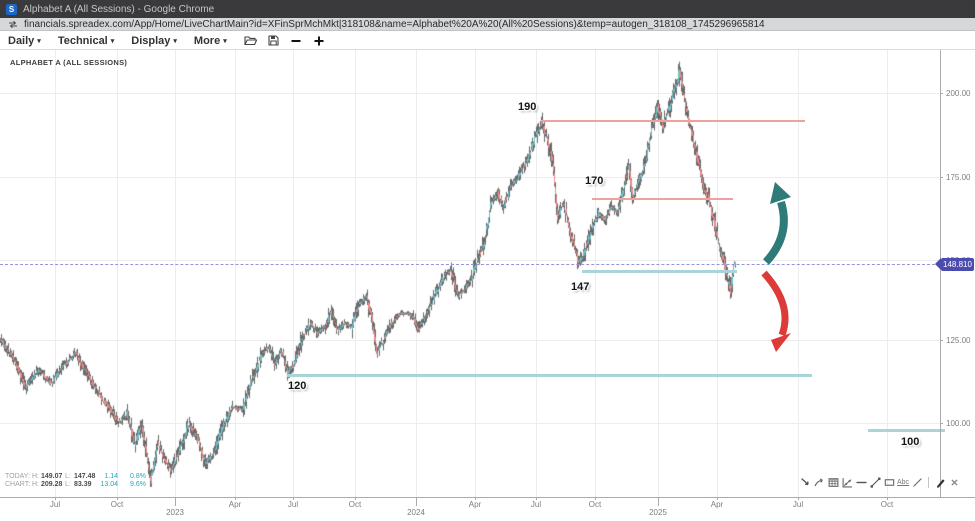 Image resolution: width=975 pixels, height=521 pixels. Describe the element at coordinates (805, 482) in the screenshot. I see `pointer-tool` at that location.